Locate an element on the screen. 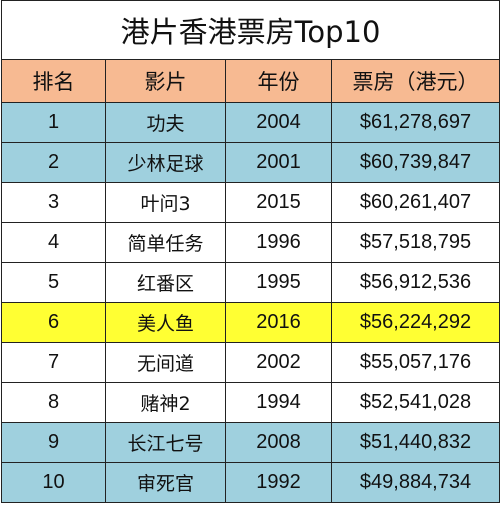 This screenshot has width=500, height=523. header-box-office: 票房（港元） is located at coordinates (415, 81).